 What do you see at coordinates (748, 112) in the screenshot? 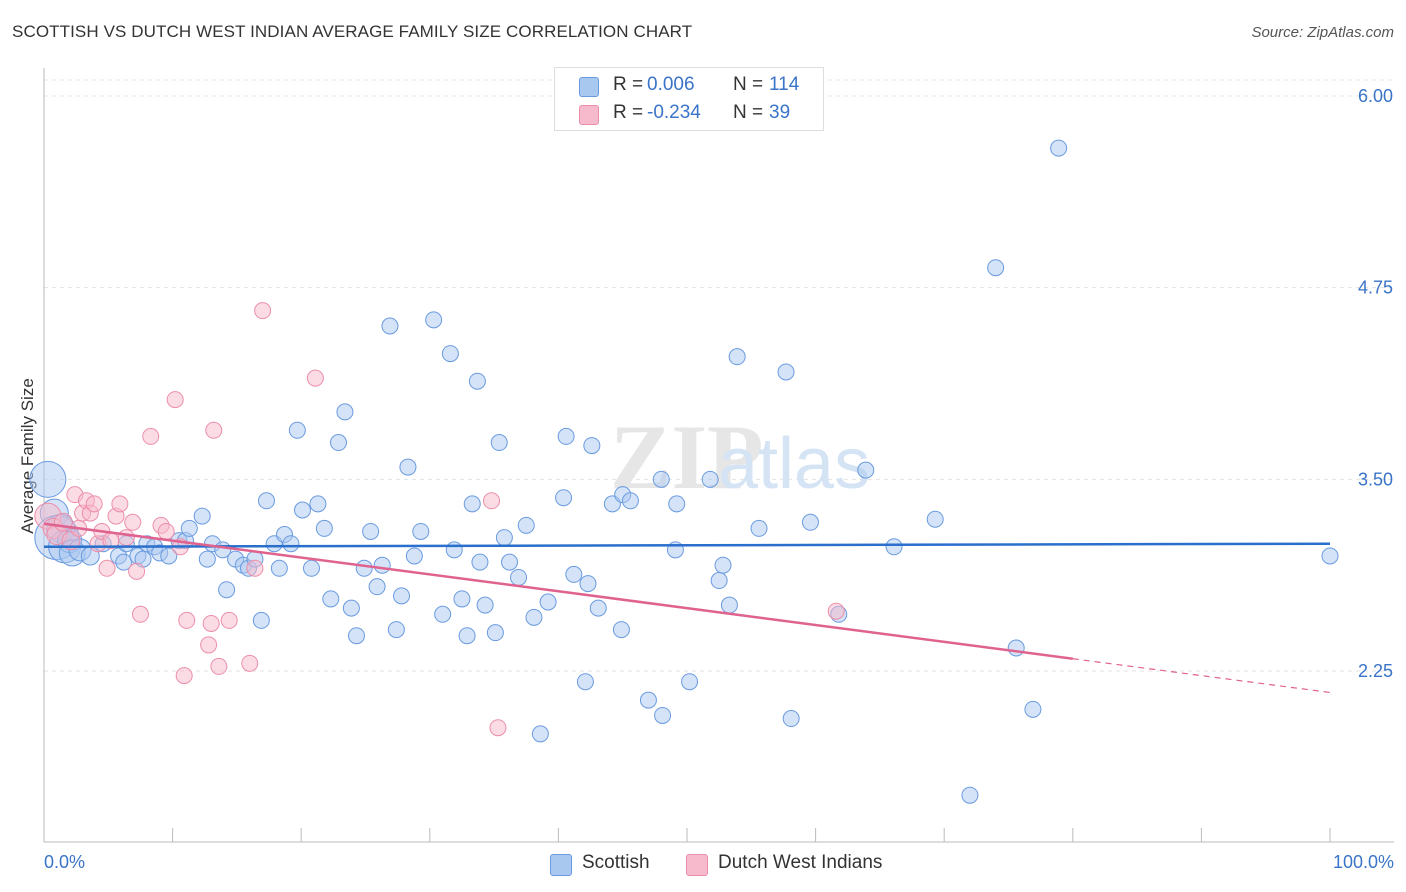
I see `n-label: N =` at bounding box center [748, 112].